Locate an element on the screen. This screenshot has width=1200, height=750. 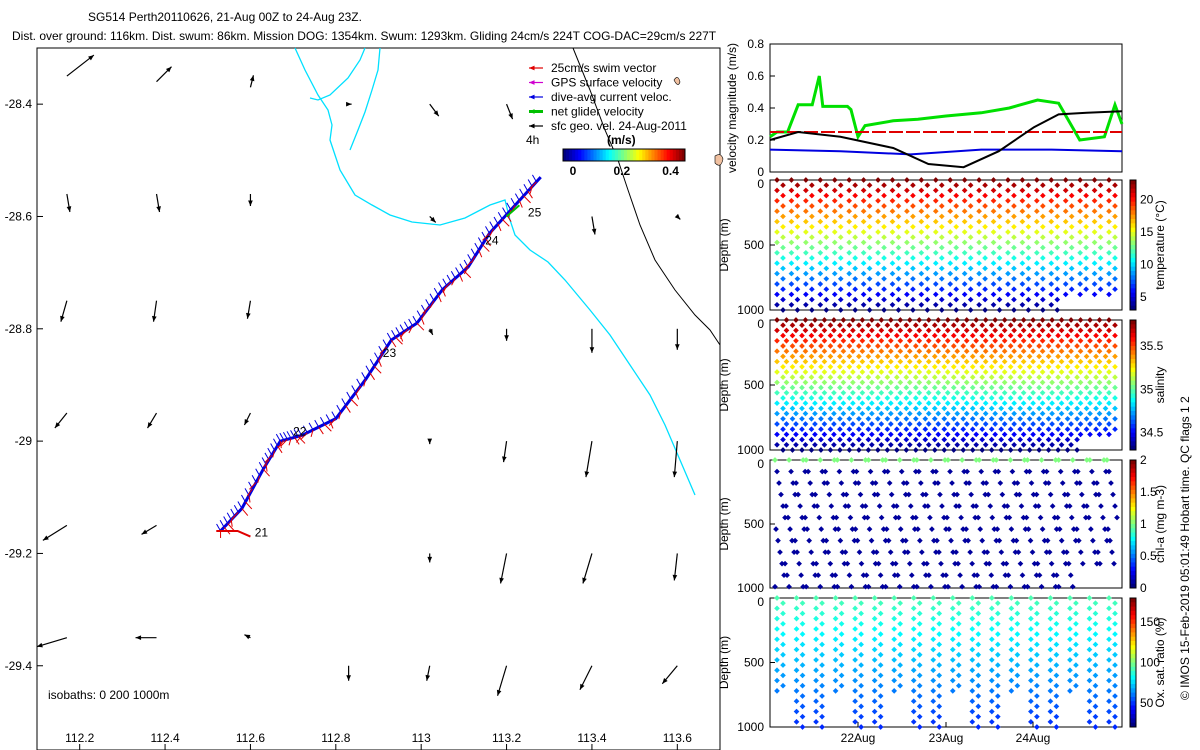
profile-colorbar-tick-label: 5 is located at coordinates (1143, 297).